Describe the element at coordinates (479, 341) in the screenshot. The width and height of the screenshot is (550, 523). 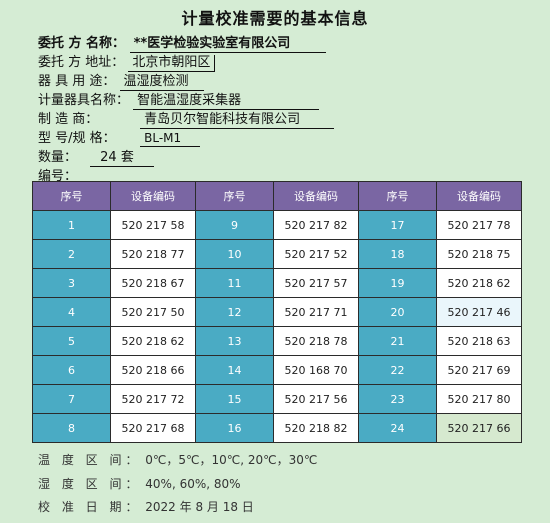
I see `code-cell: 520 218 63` at that location.